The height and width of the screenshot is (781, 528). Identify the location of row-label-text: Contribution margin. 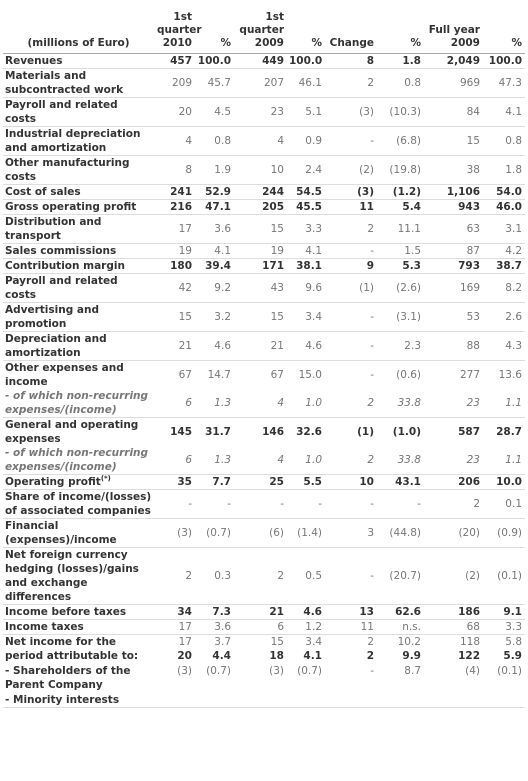
(65, 265).